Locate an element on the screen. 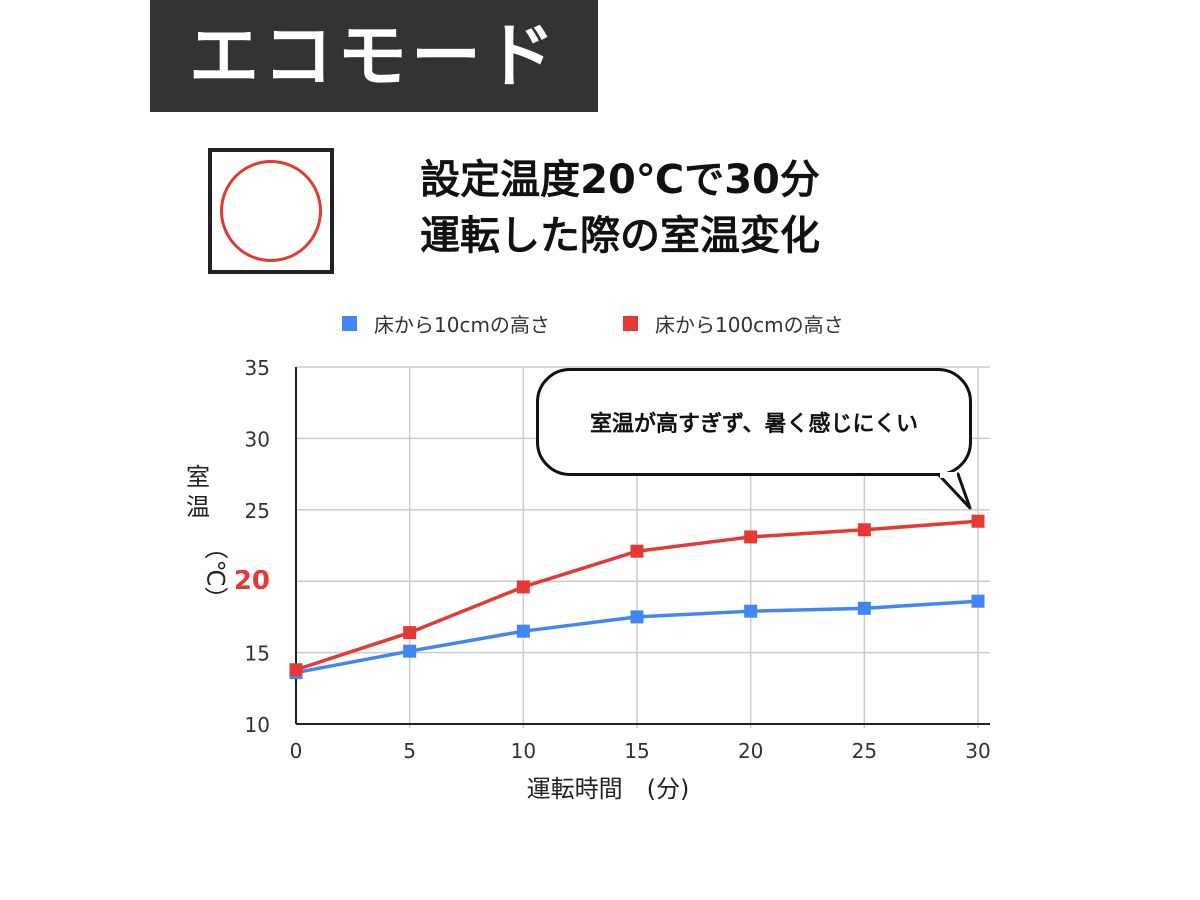 Image resolution: width=1200 pixels, height=900 pixels. callout-bubble: 室温が高すぎず、暑く感じにくい is located at coordinates (754, 422).